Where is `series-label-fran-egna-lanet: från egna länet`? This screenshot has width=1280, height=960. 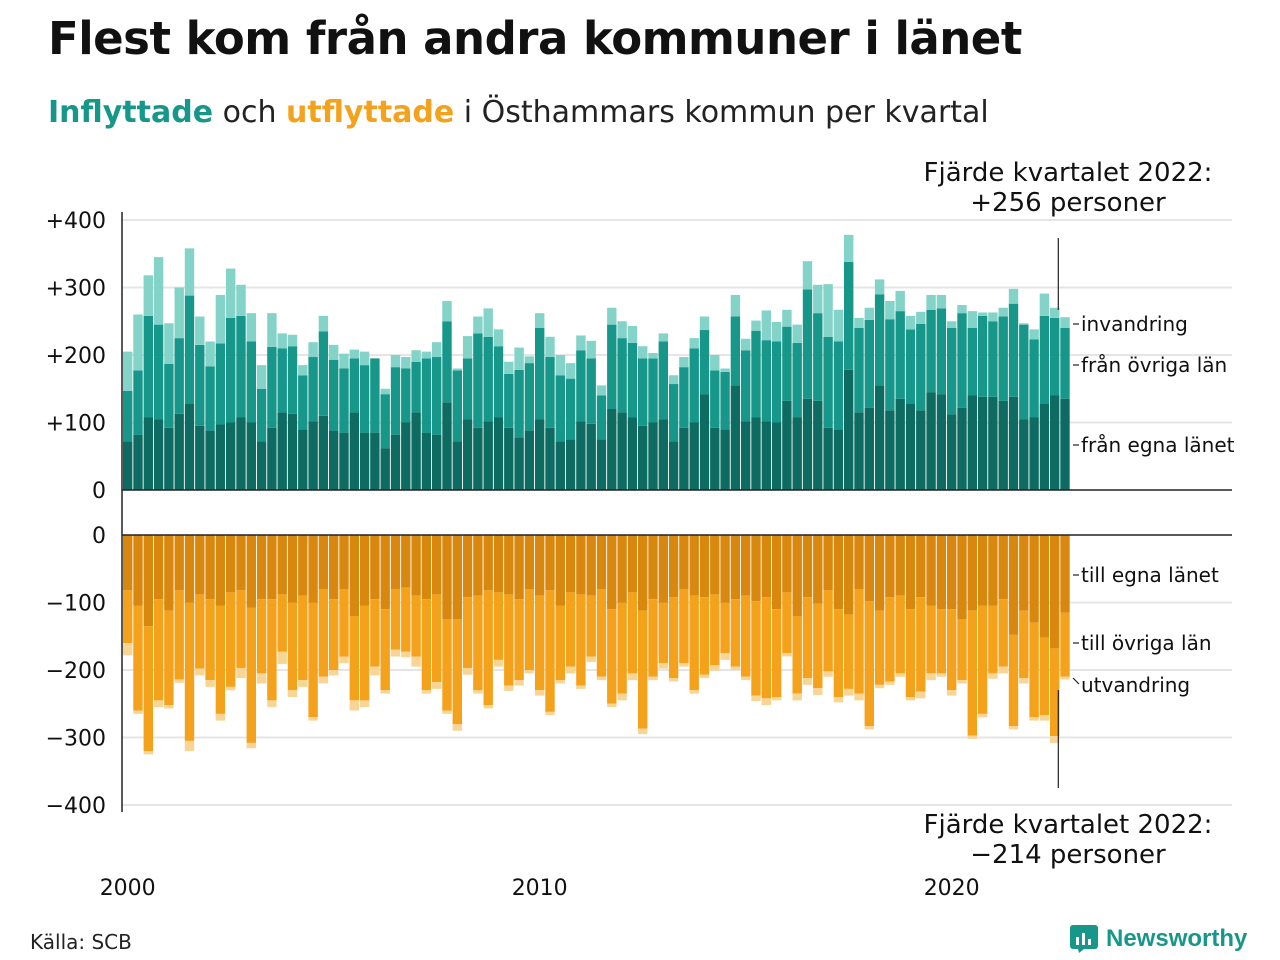 series-label-fran-egna-lanet: från egna länet is located at coordinates (1158, 445).